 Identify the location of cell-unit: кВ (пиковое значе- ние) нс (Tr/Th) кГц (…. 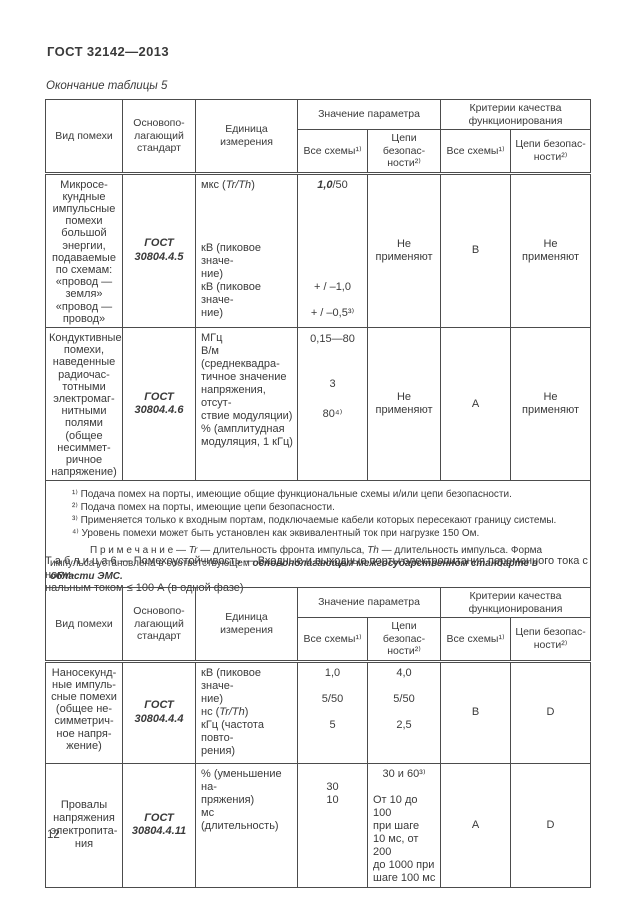
(246, 712).